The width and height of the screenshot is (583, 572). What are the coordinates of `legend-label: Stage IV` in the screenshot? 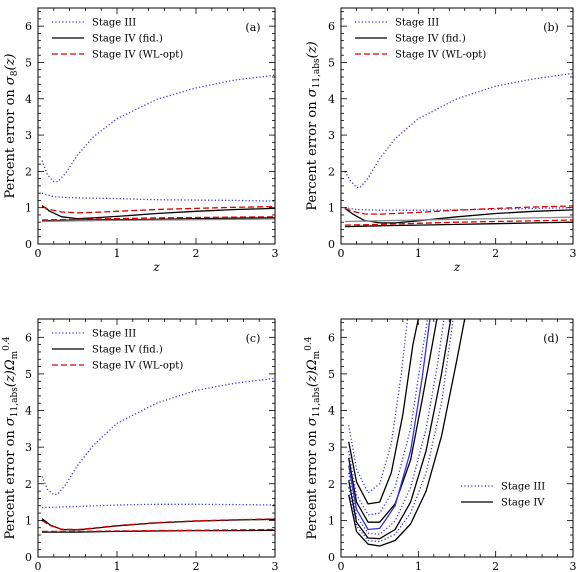 It's located at (523, 503).